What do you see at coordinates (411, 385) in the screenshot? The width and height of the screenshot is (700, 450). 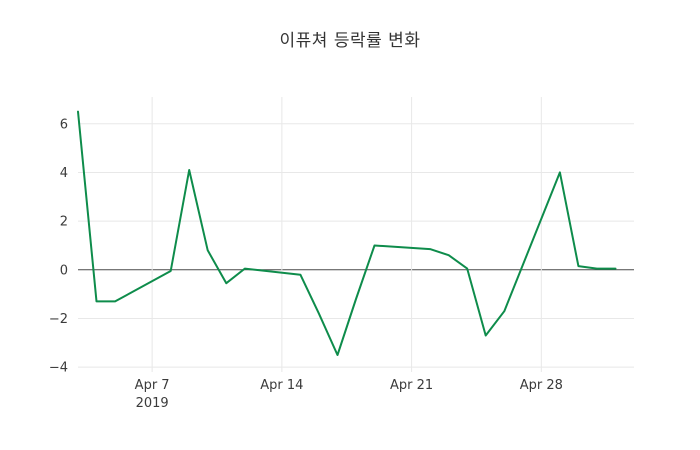 I see `x-tick-label: Apr 21` at bounding box center [411, 385].